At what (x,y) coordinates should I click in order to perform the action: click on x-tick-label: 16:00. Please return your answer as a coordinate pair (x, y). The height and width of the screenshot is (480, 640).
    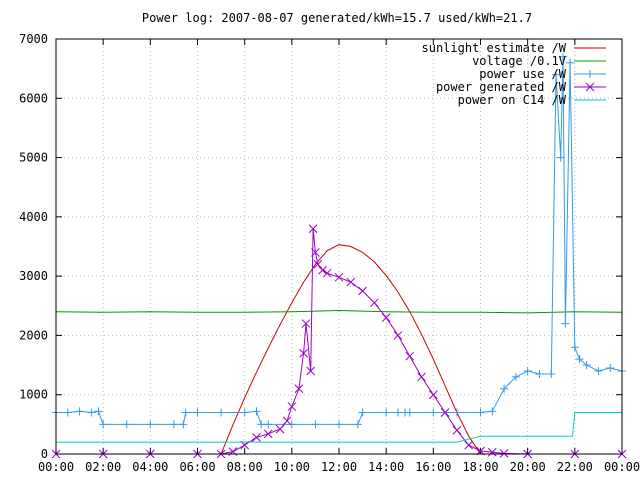
    Looking at the image, I should click on (433, 467).